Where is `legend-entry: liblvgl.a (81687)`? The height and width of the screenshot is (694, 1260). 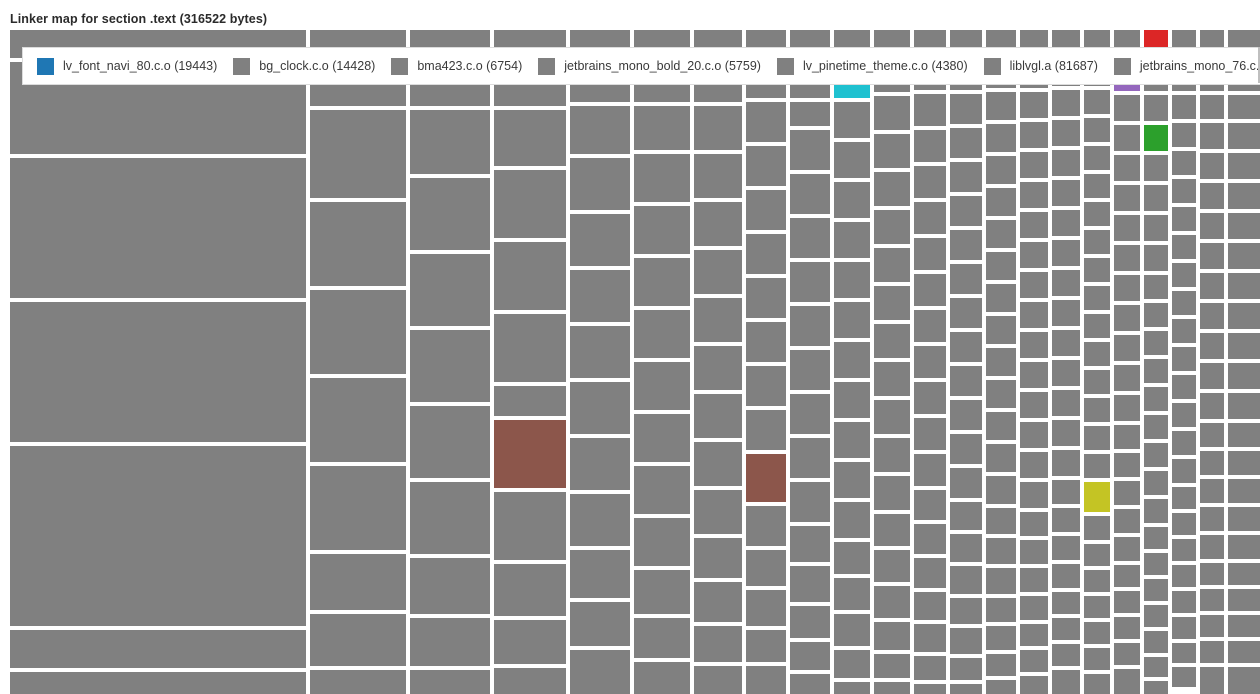 legend-entry: liblvgl.a (81687) is located at coordinates (1040, 66).